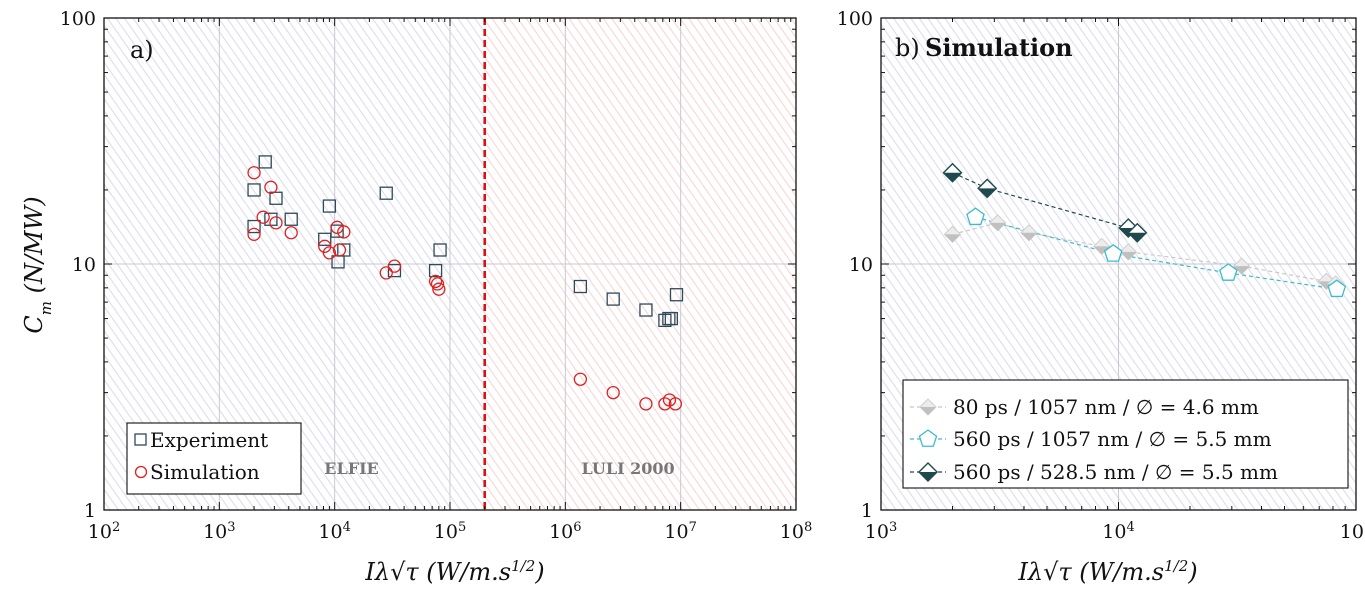  I want to click on panel-a-xtick-label: 10³, so click(219, 532).